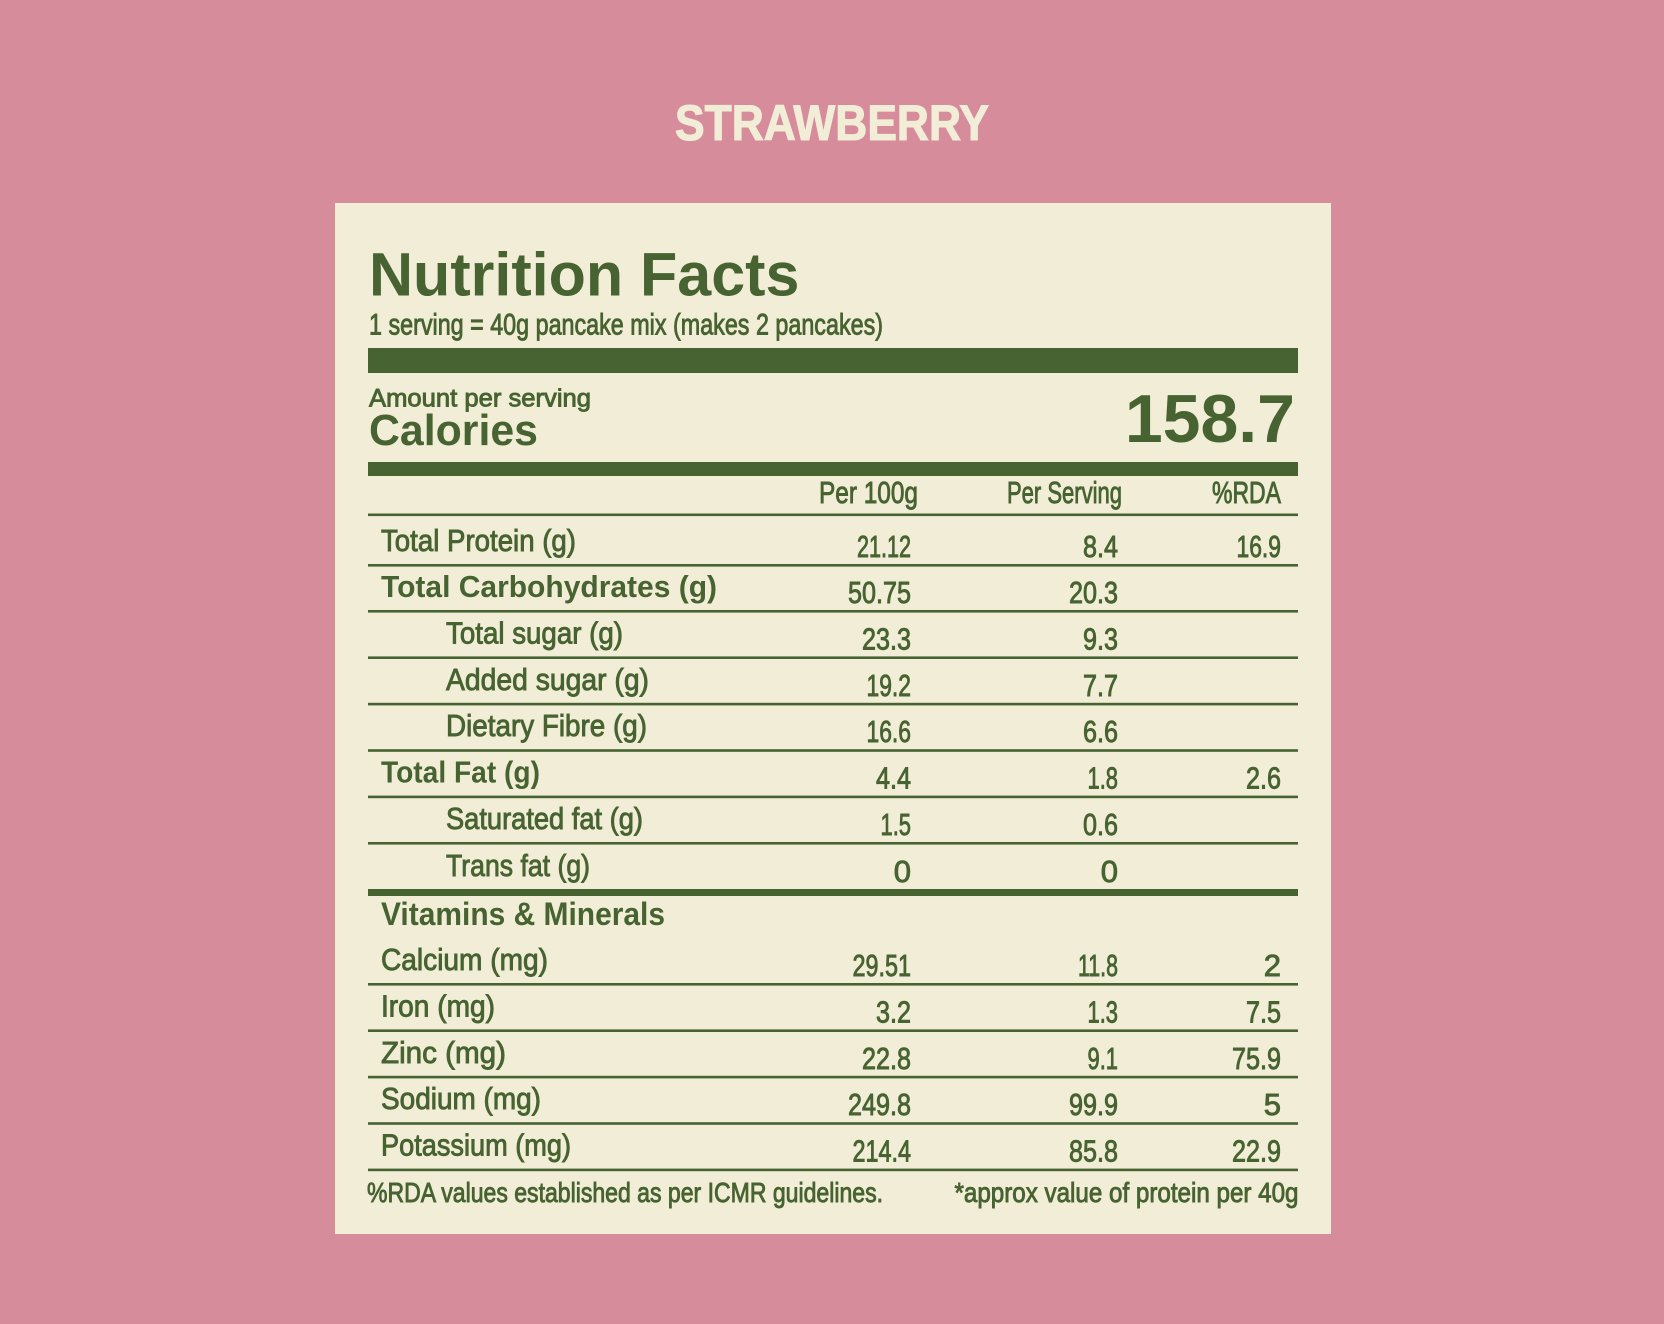  What do you see at coordinates (1210, 419) in the screenshot?
I see `svg-text: 158.7` at bounding box center [1210, 419].